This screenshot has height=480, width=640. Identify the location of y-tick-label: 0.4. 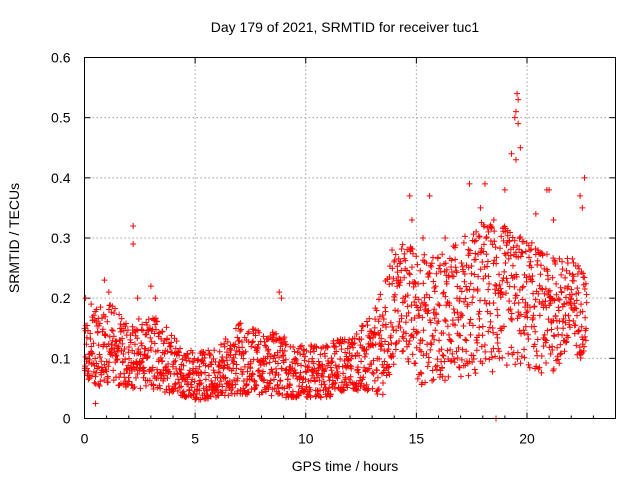
(61, 178).